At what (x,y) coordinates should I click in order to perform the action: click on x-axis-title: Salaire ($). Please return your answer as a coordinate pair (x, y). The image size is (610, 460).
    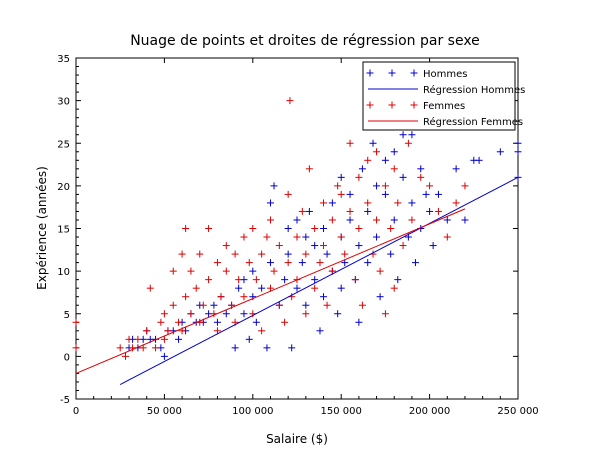
    Looking at the image, I should click on (297, 439).